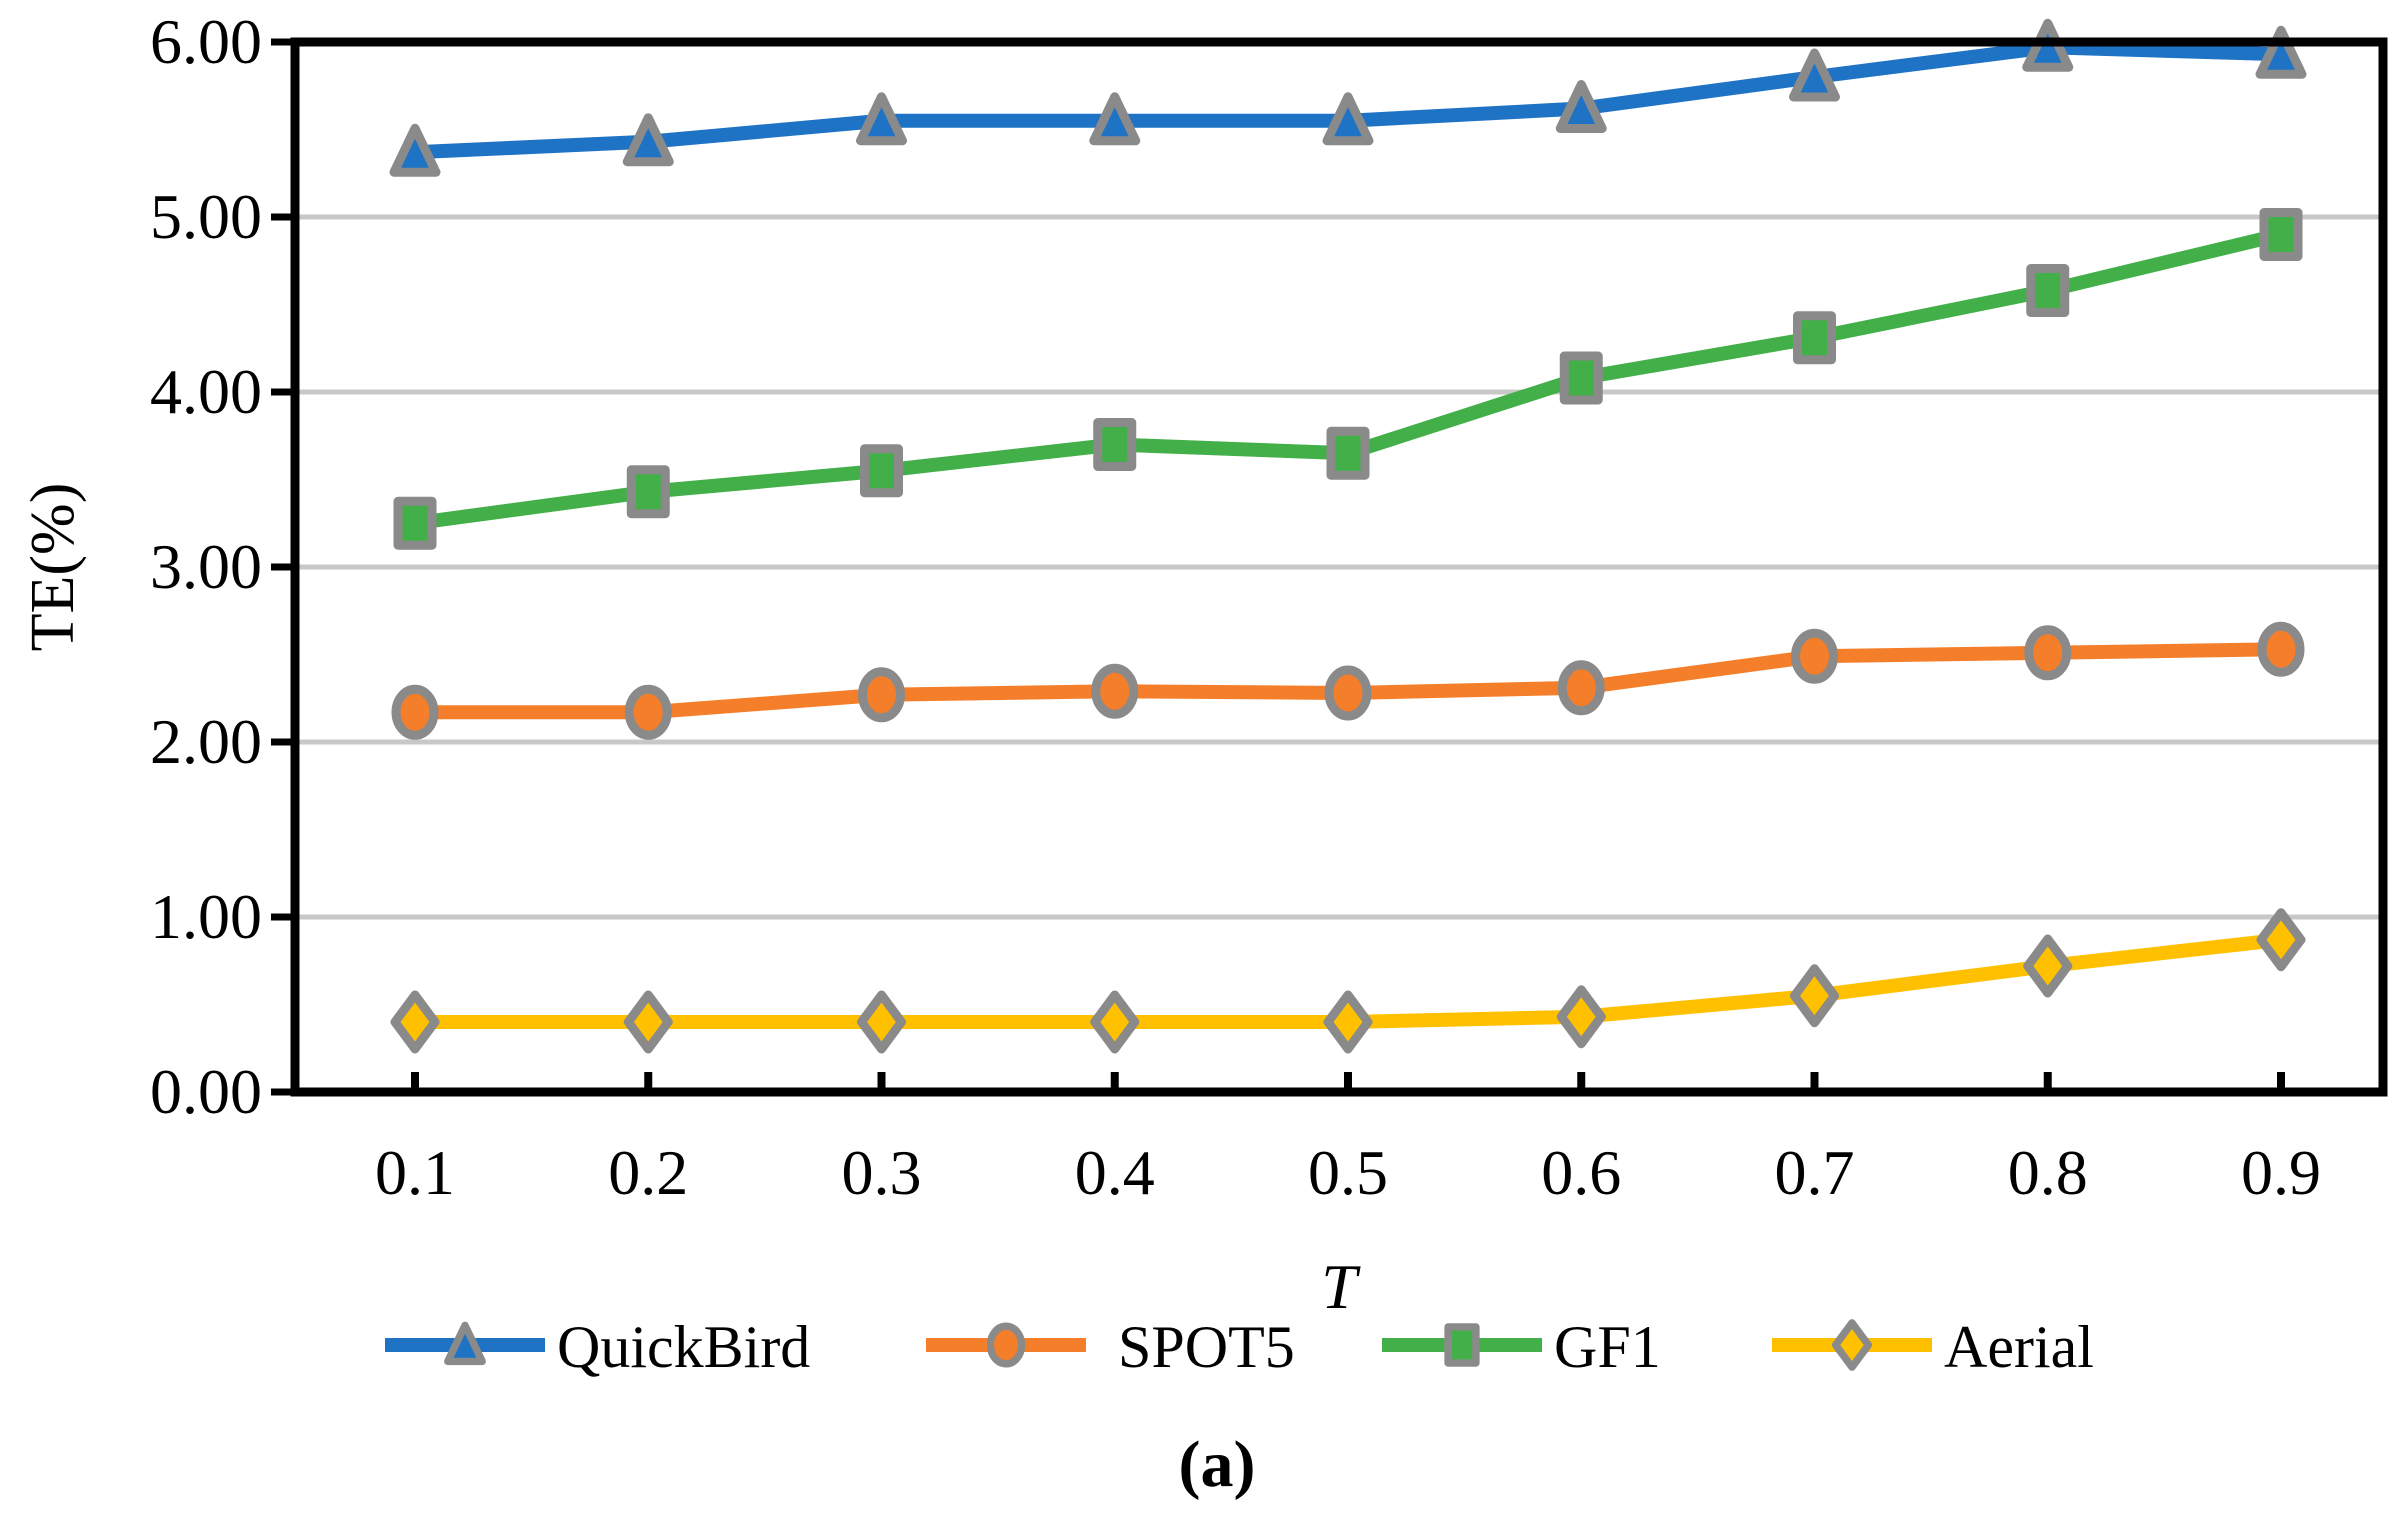 This screenshot has width=2407, height=1522. What do you see at coordinates (1206, 1347) in the screenshot?
I see `legend-label-spot5: SPOT5` at bounding box center [1206, 1347].